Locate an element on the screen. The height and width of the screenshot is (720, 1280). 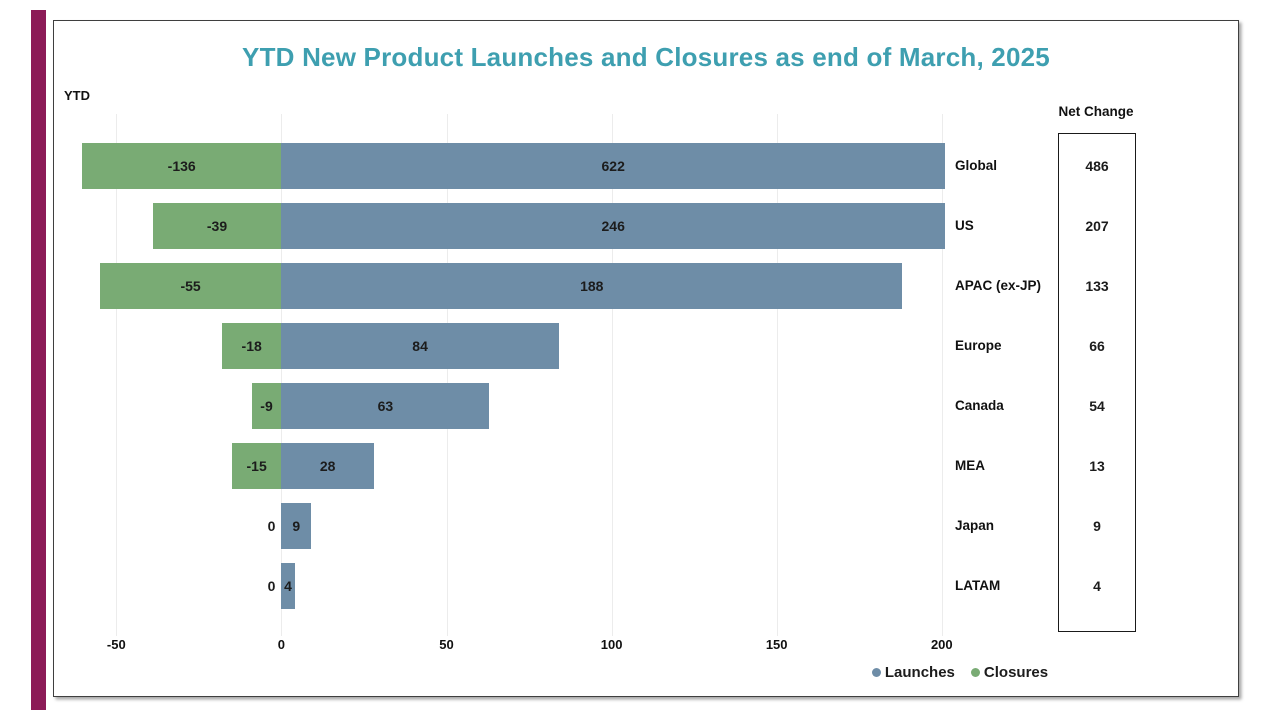
net-change-value-global: 486 is located at coordinates (1097, 166).